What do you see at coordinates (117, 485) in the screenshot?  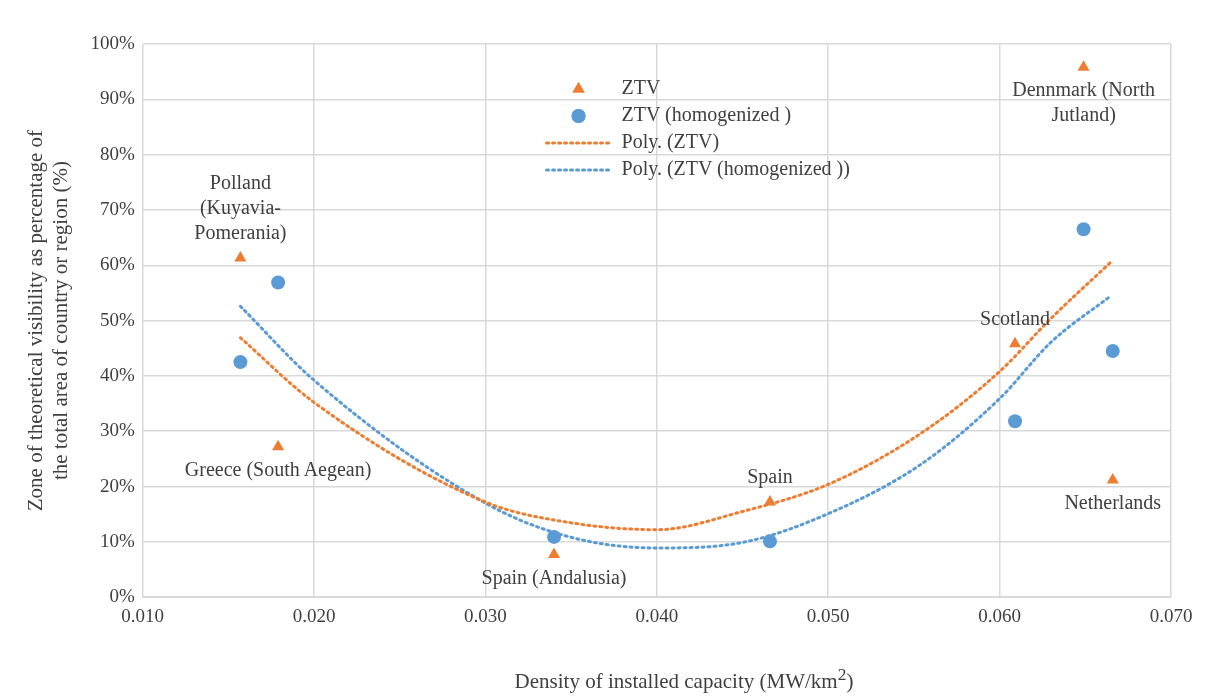 I see `y-tick-label: 20%` at bounding box center [117, 485].